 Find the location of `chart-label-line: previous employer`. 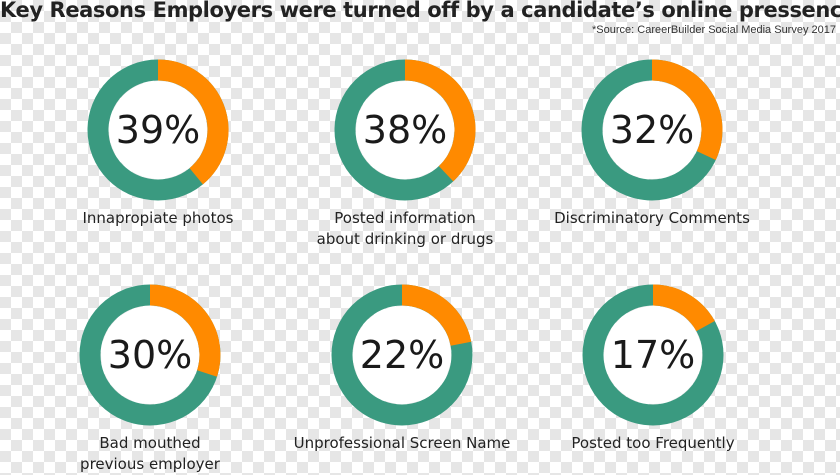

chart-label-line: previous employer is located at coordinates (150, 464).